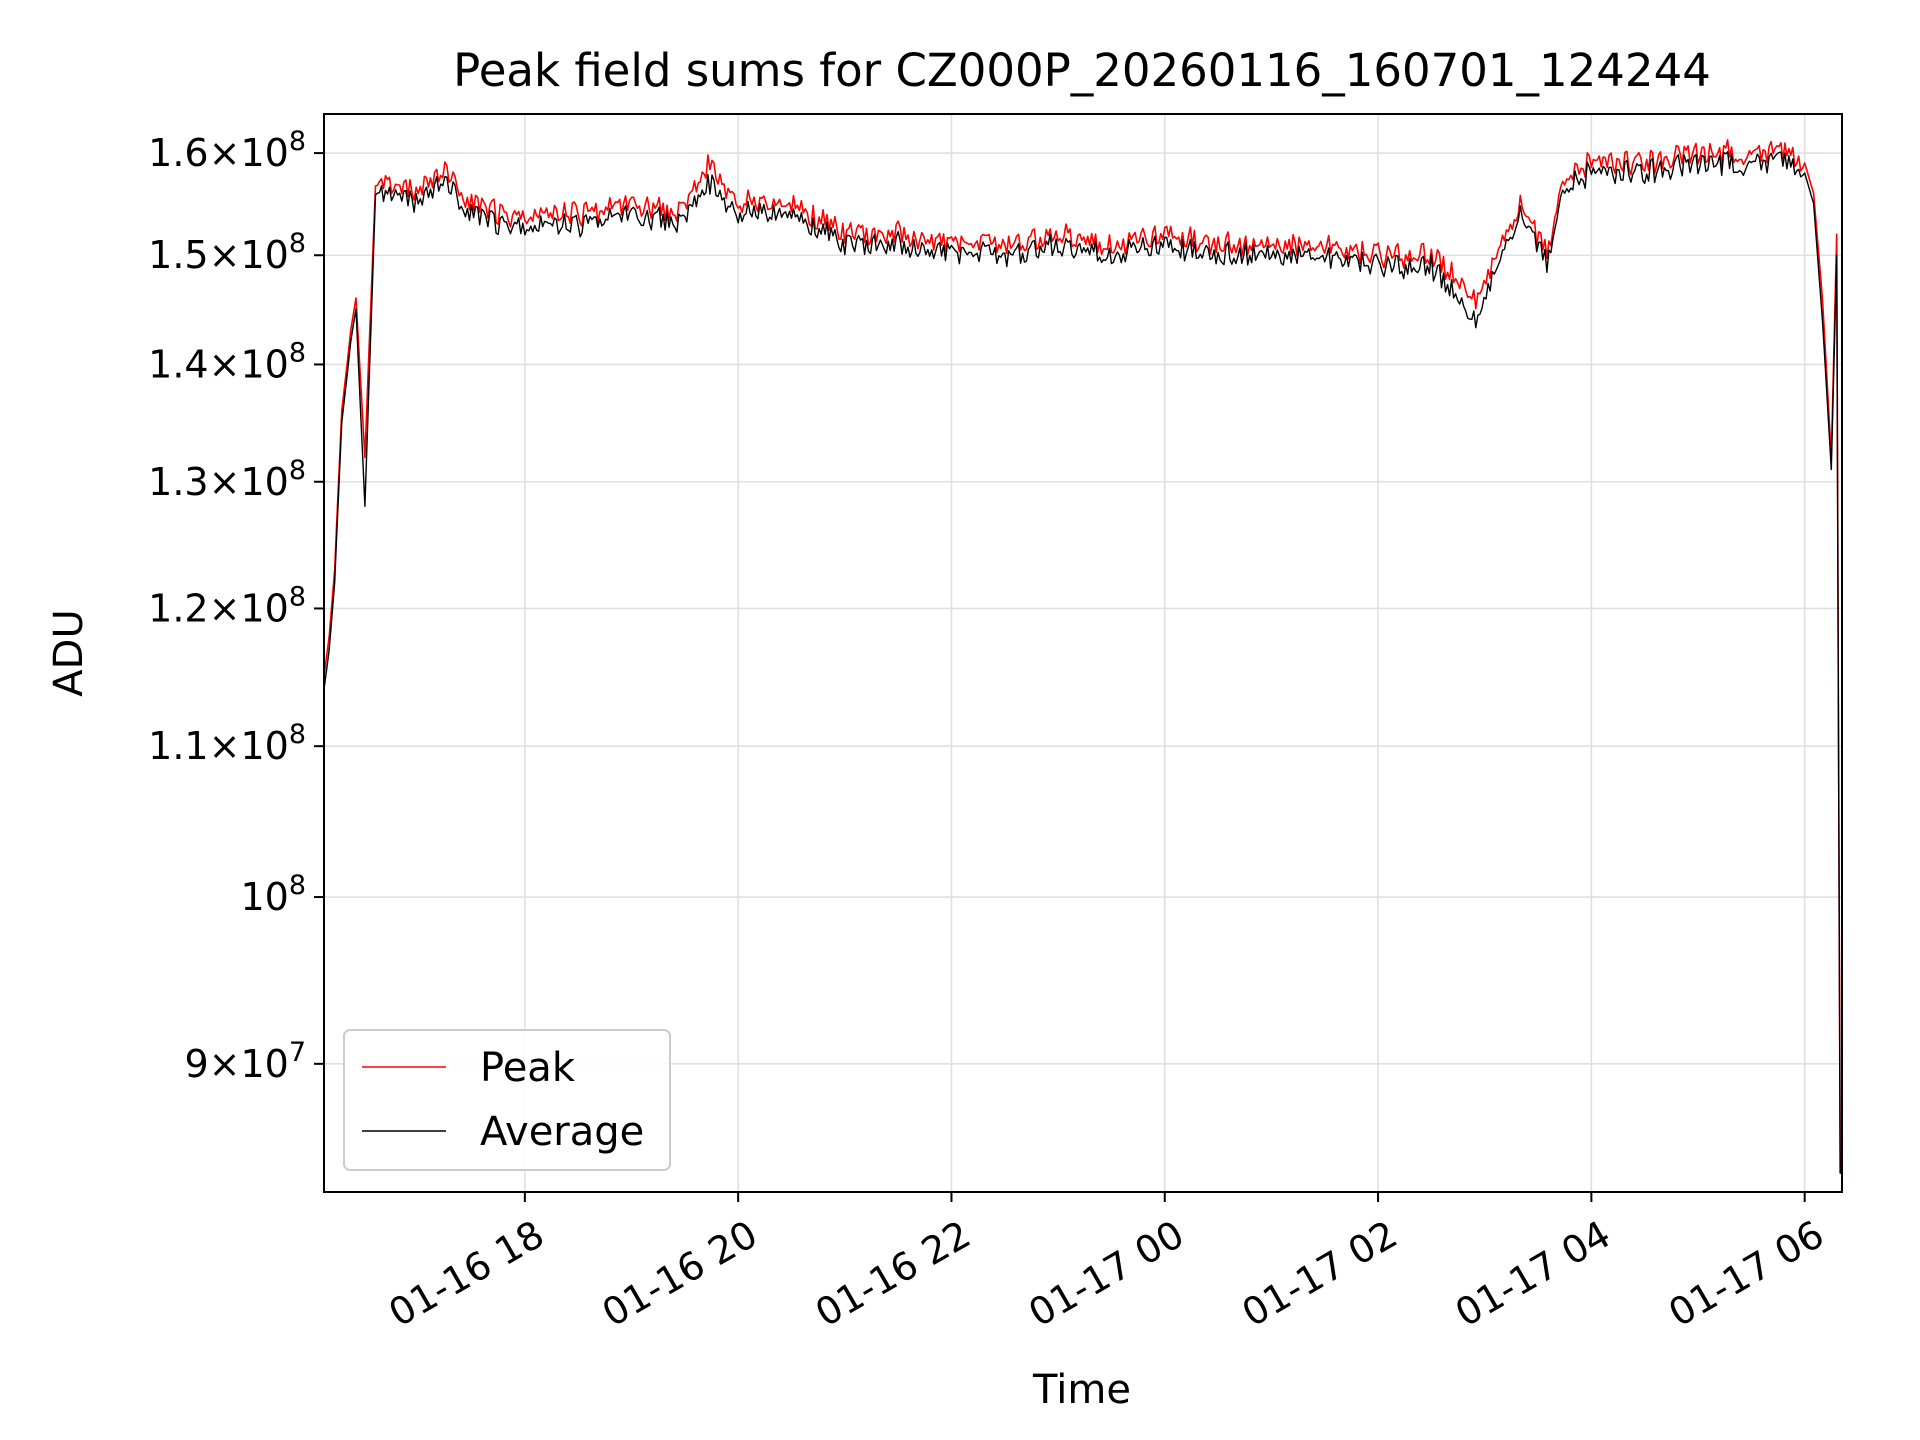 The height and width of the screenshot is (1440, 1920). I want to click on legend-label-peak: Peak, so click(528, 1068).